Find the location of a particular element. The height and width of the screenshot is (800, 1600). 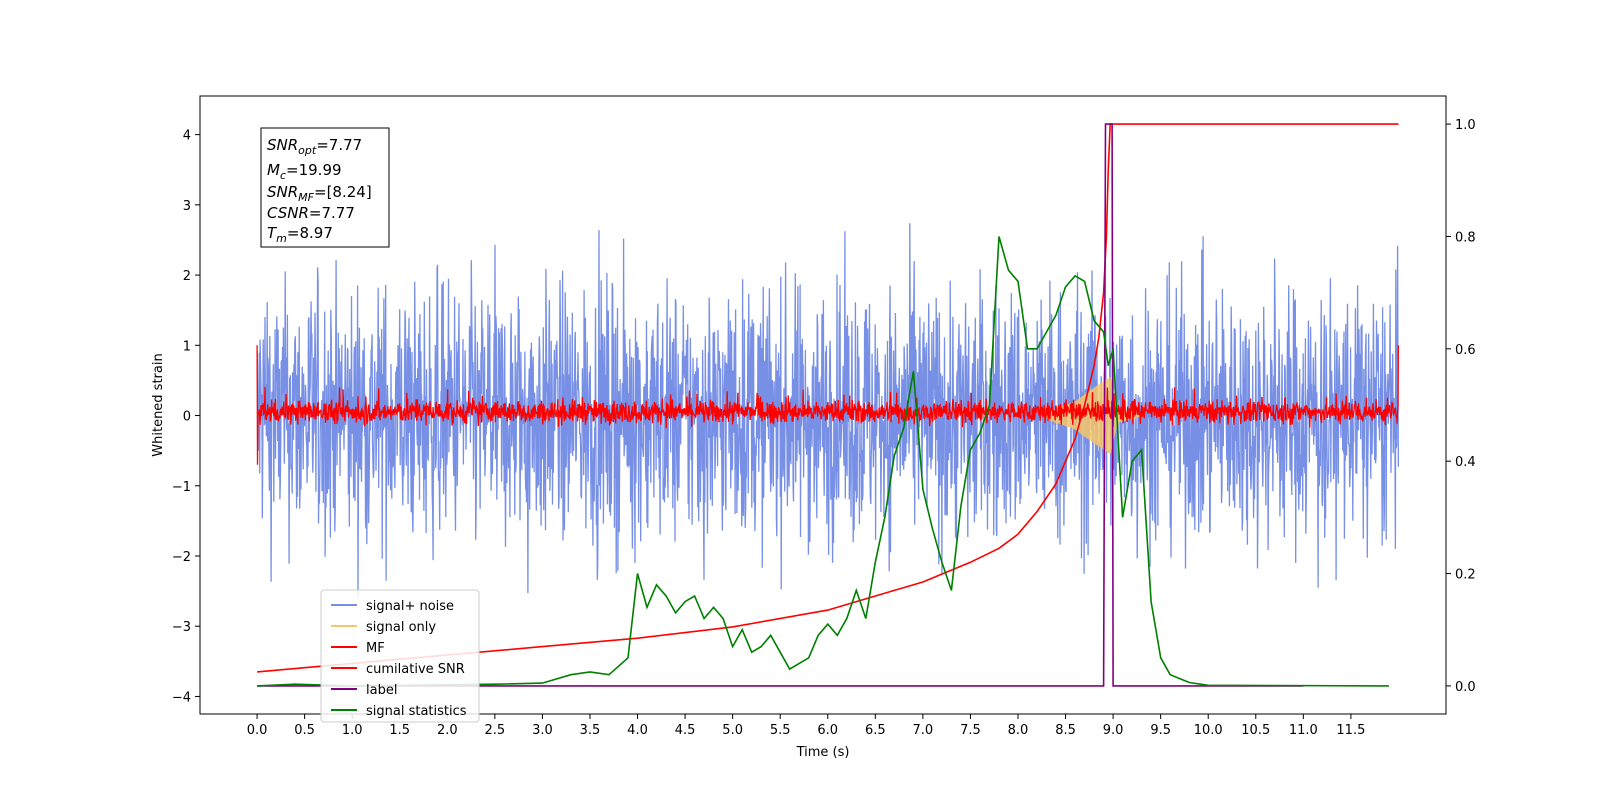

y-tick-label: 4 is located at coordinates (187, 136).